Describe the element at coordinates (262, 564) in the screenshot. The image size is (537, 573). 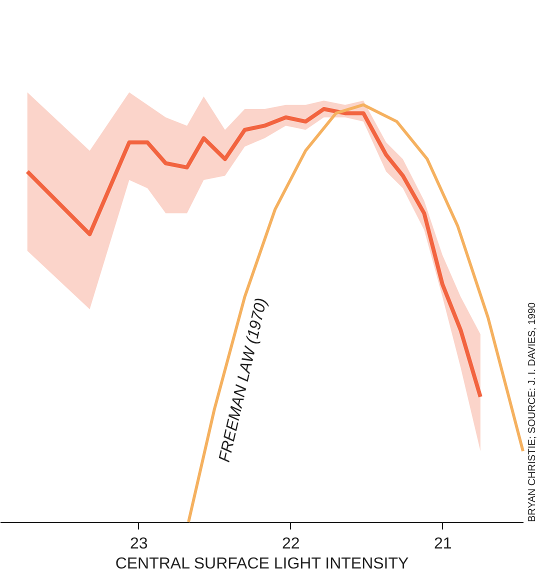
I see `x-axis-title: CENTRAL SURFACE LIGHT INTENSITY` at that location.